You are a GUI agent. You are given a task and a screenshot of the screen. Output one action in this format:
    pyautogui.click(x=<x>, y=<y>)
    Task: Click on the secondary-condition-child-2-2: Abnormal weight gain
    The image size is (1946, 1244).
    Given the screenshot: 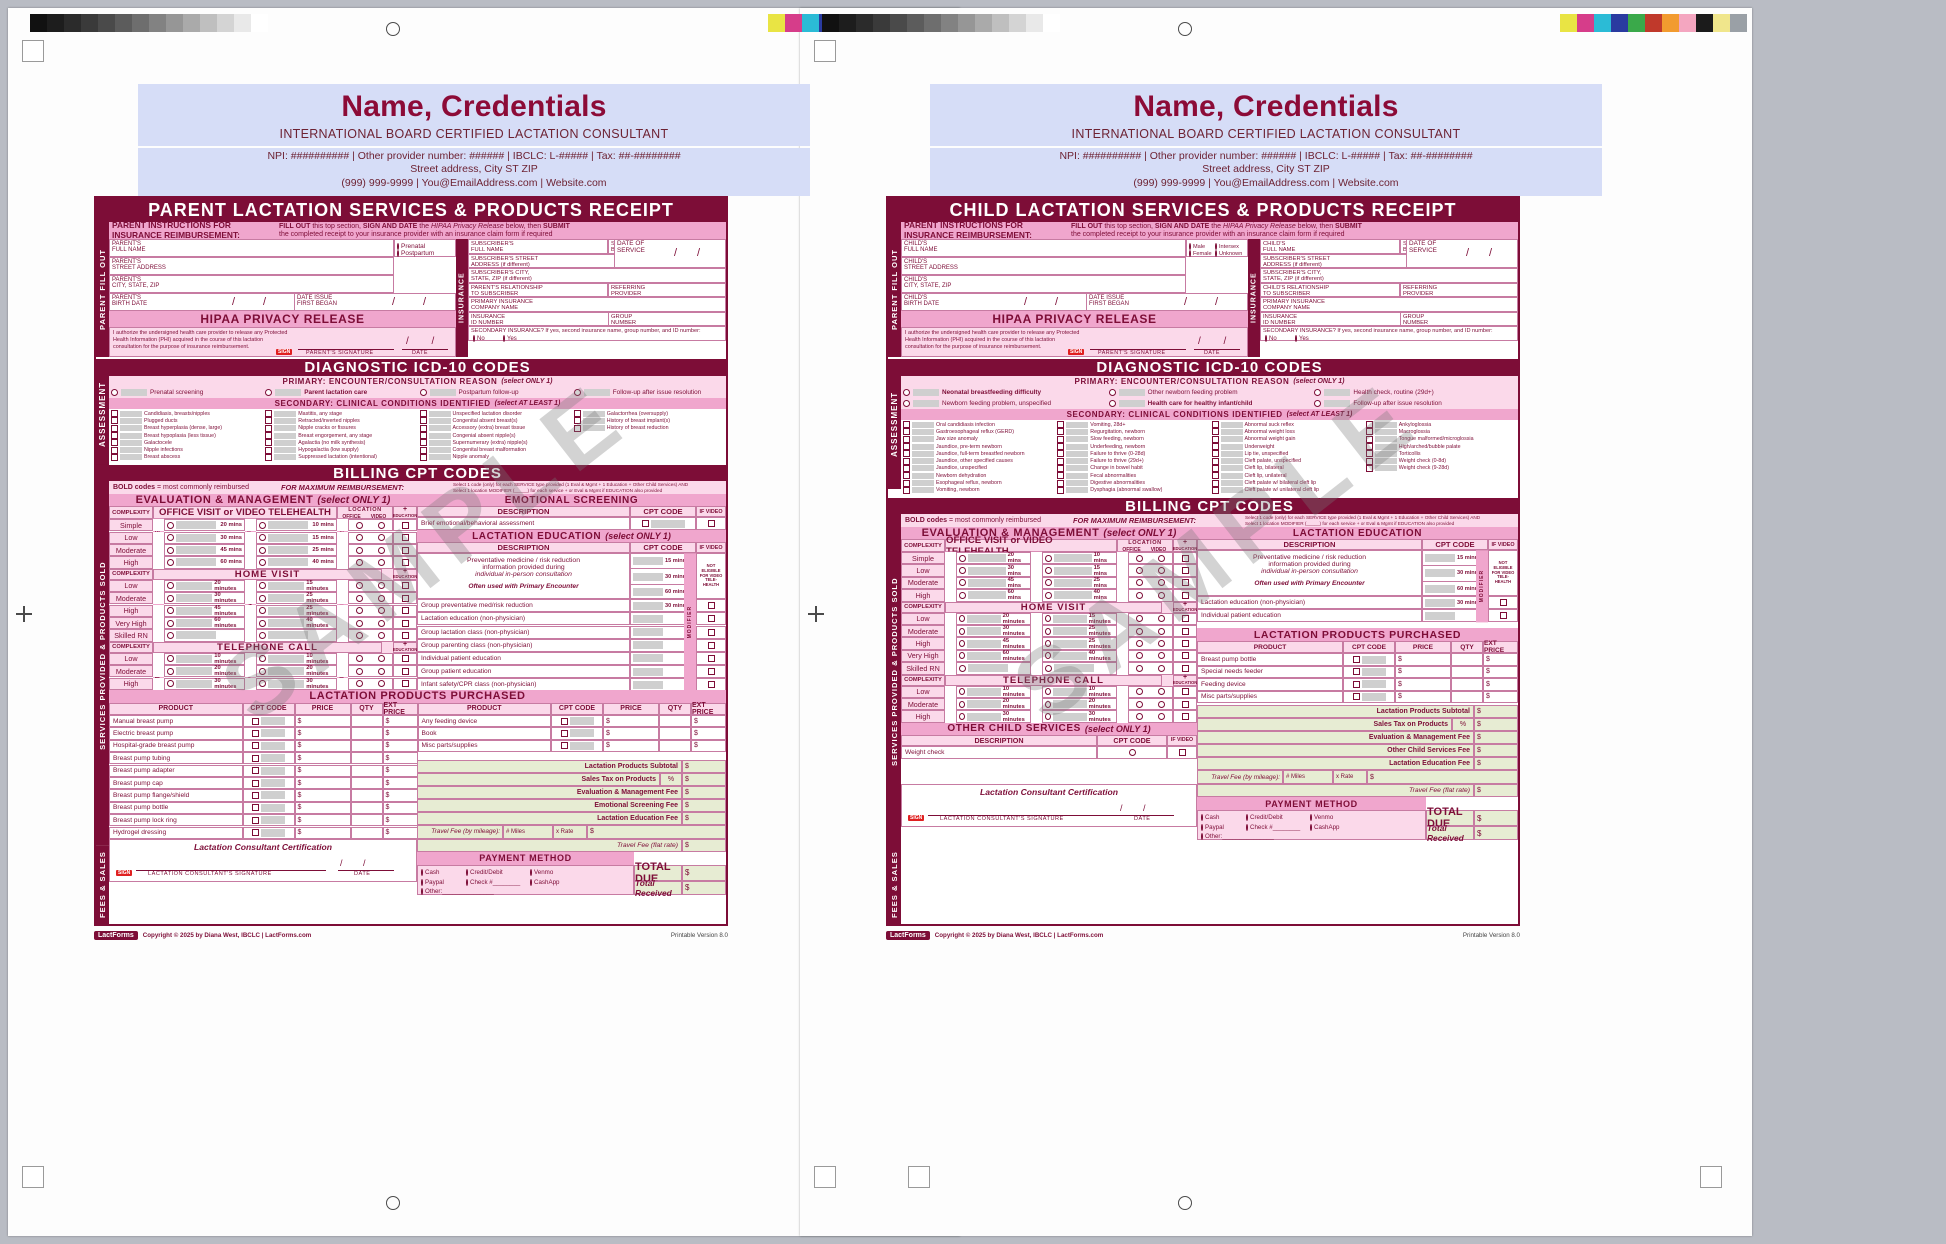 What is the action you would take?
    pyautogui.click(x=1286, y=439)
    